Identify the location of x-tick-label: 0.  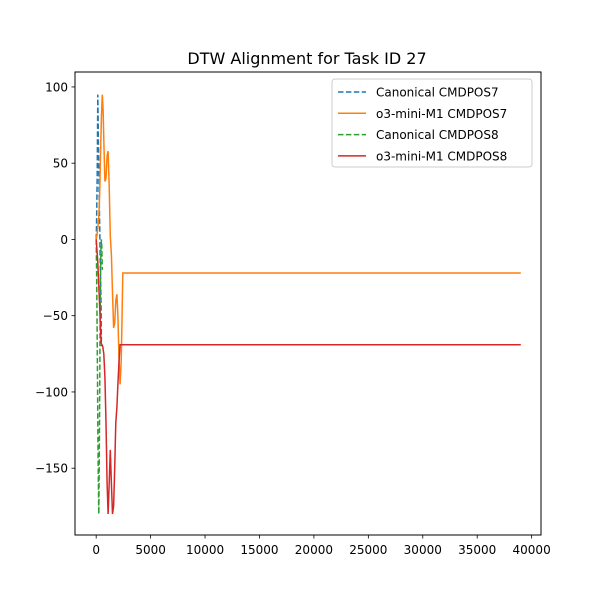
(96, 550).